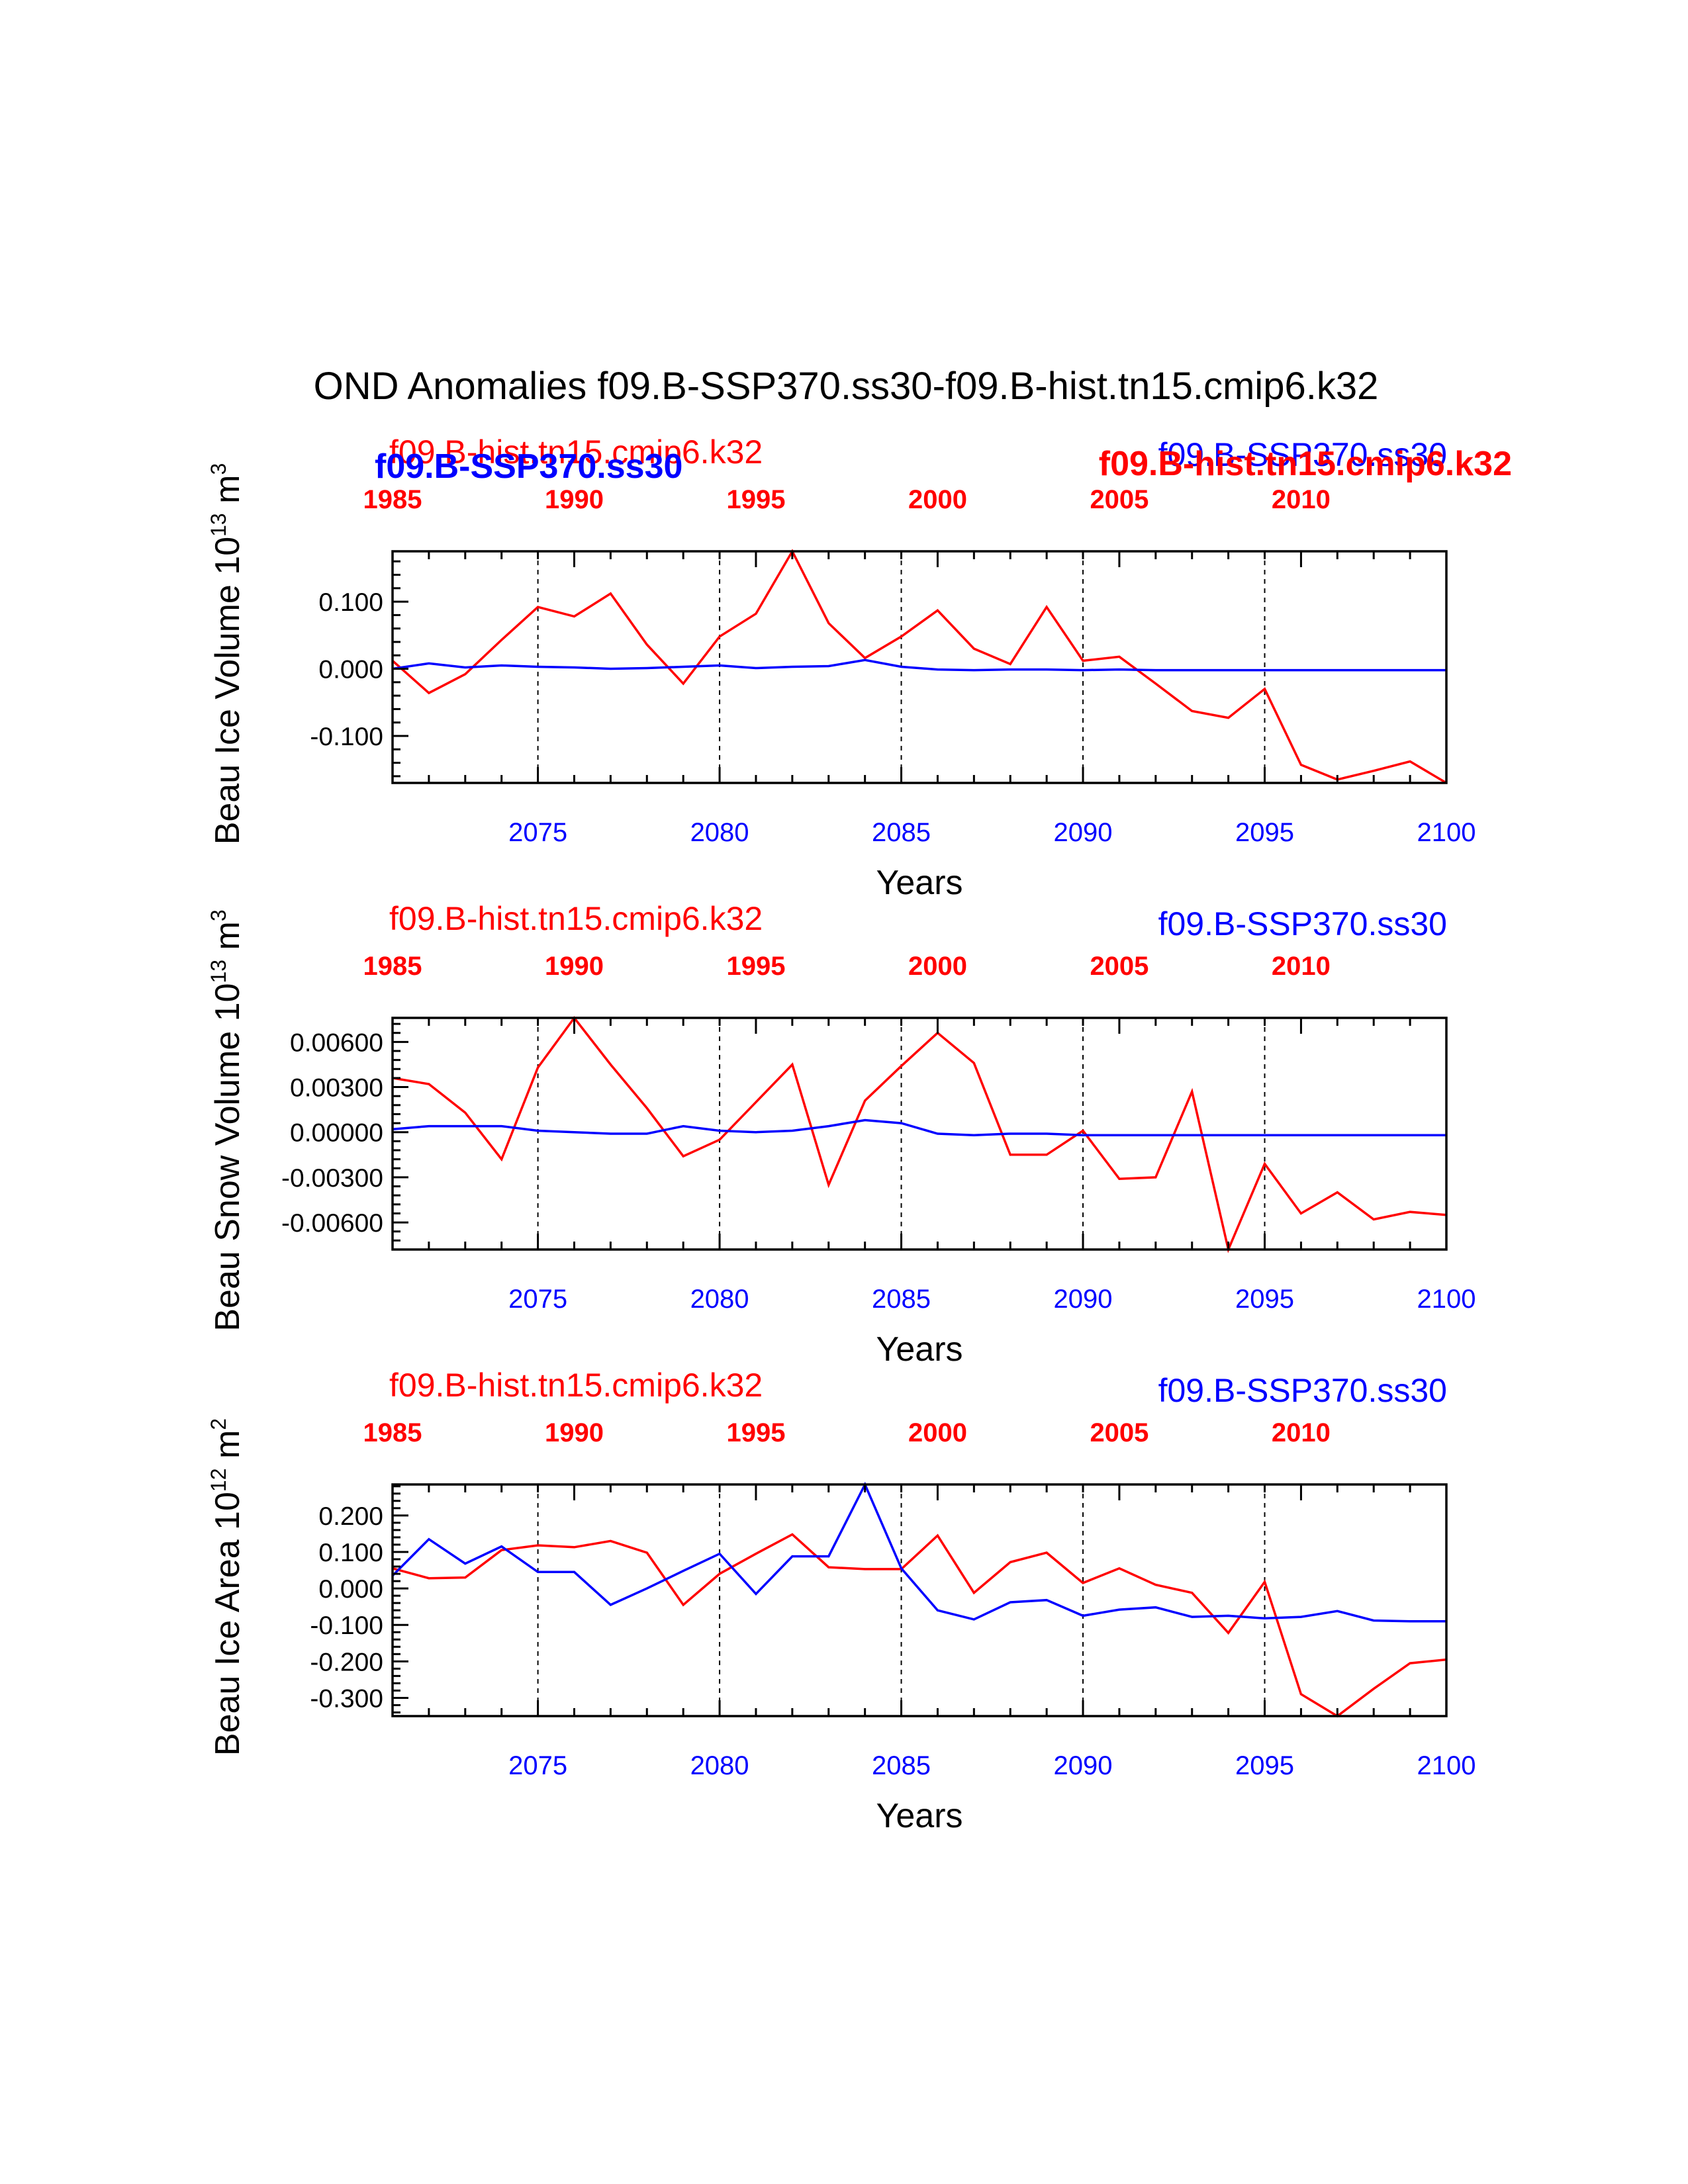 Image resolution: width=1688 pixels, height=2184 pixels. I want to click on y-axis-label: Beau Snow Volume 1013 m3, so click(227, 1120).